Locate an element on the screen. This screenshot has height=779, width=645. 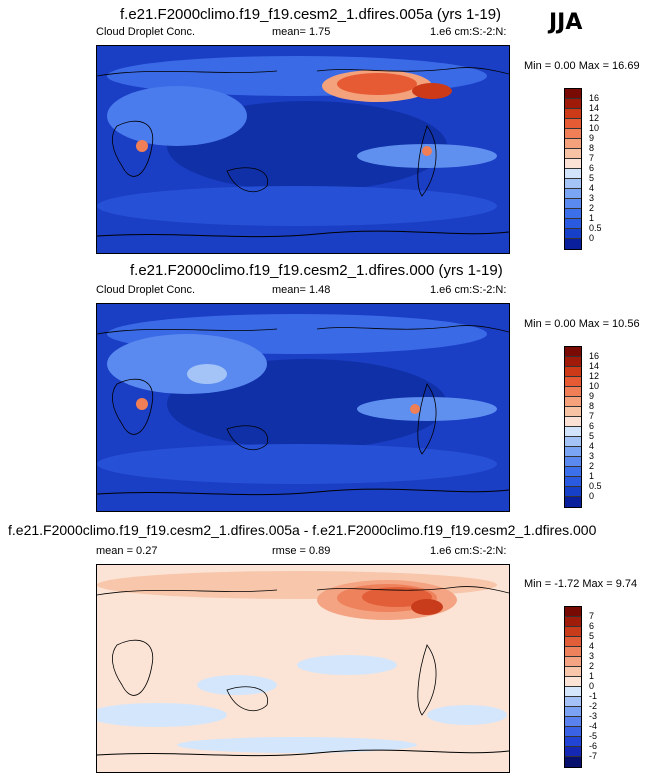
cbar2-tick: 10 is located at coordinates (594, 386).